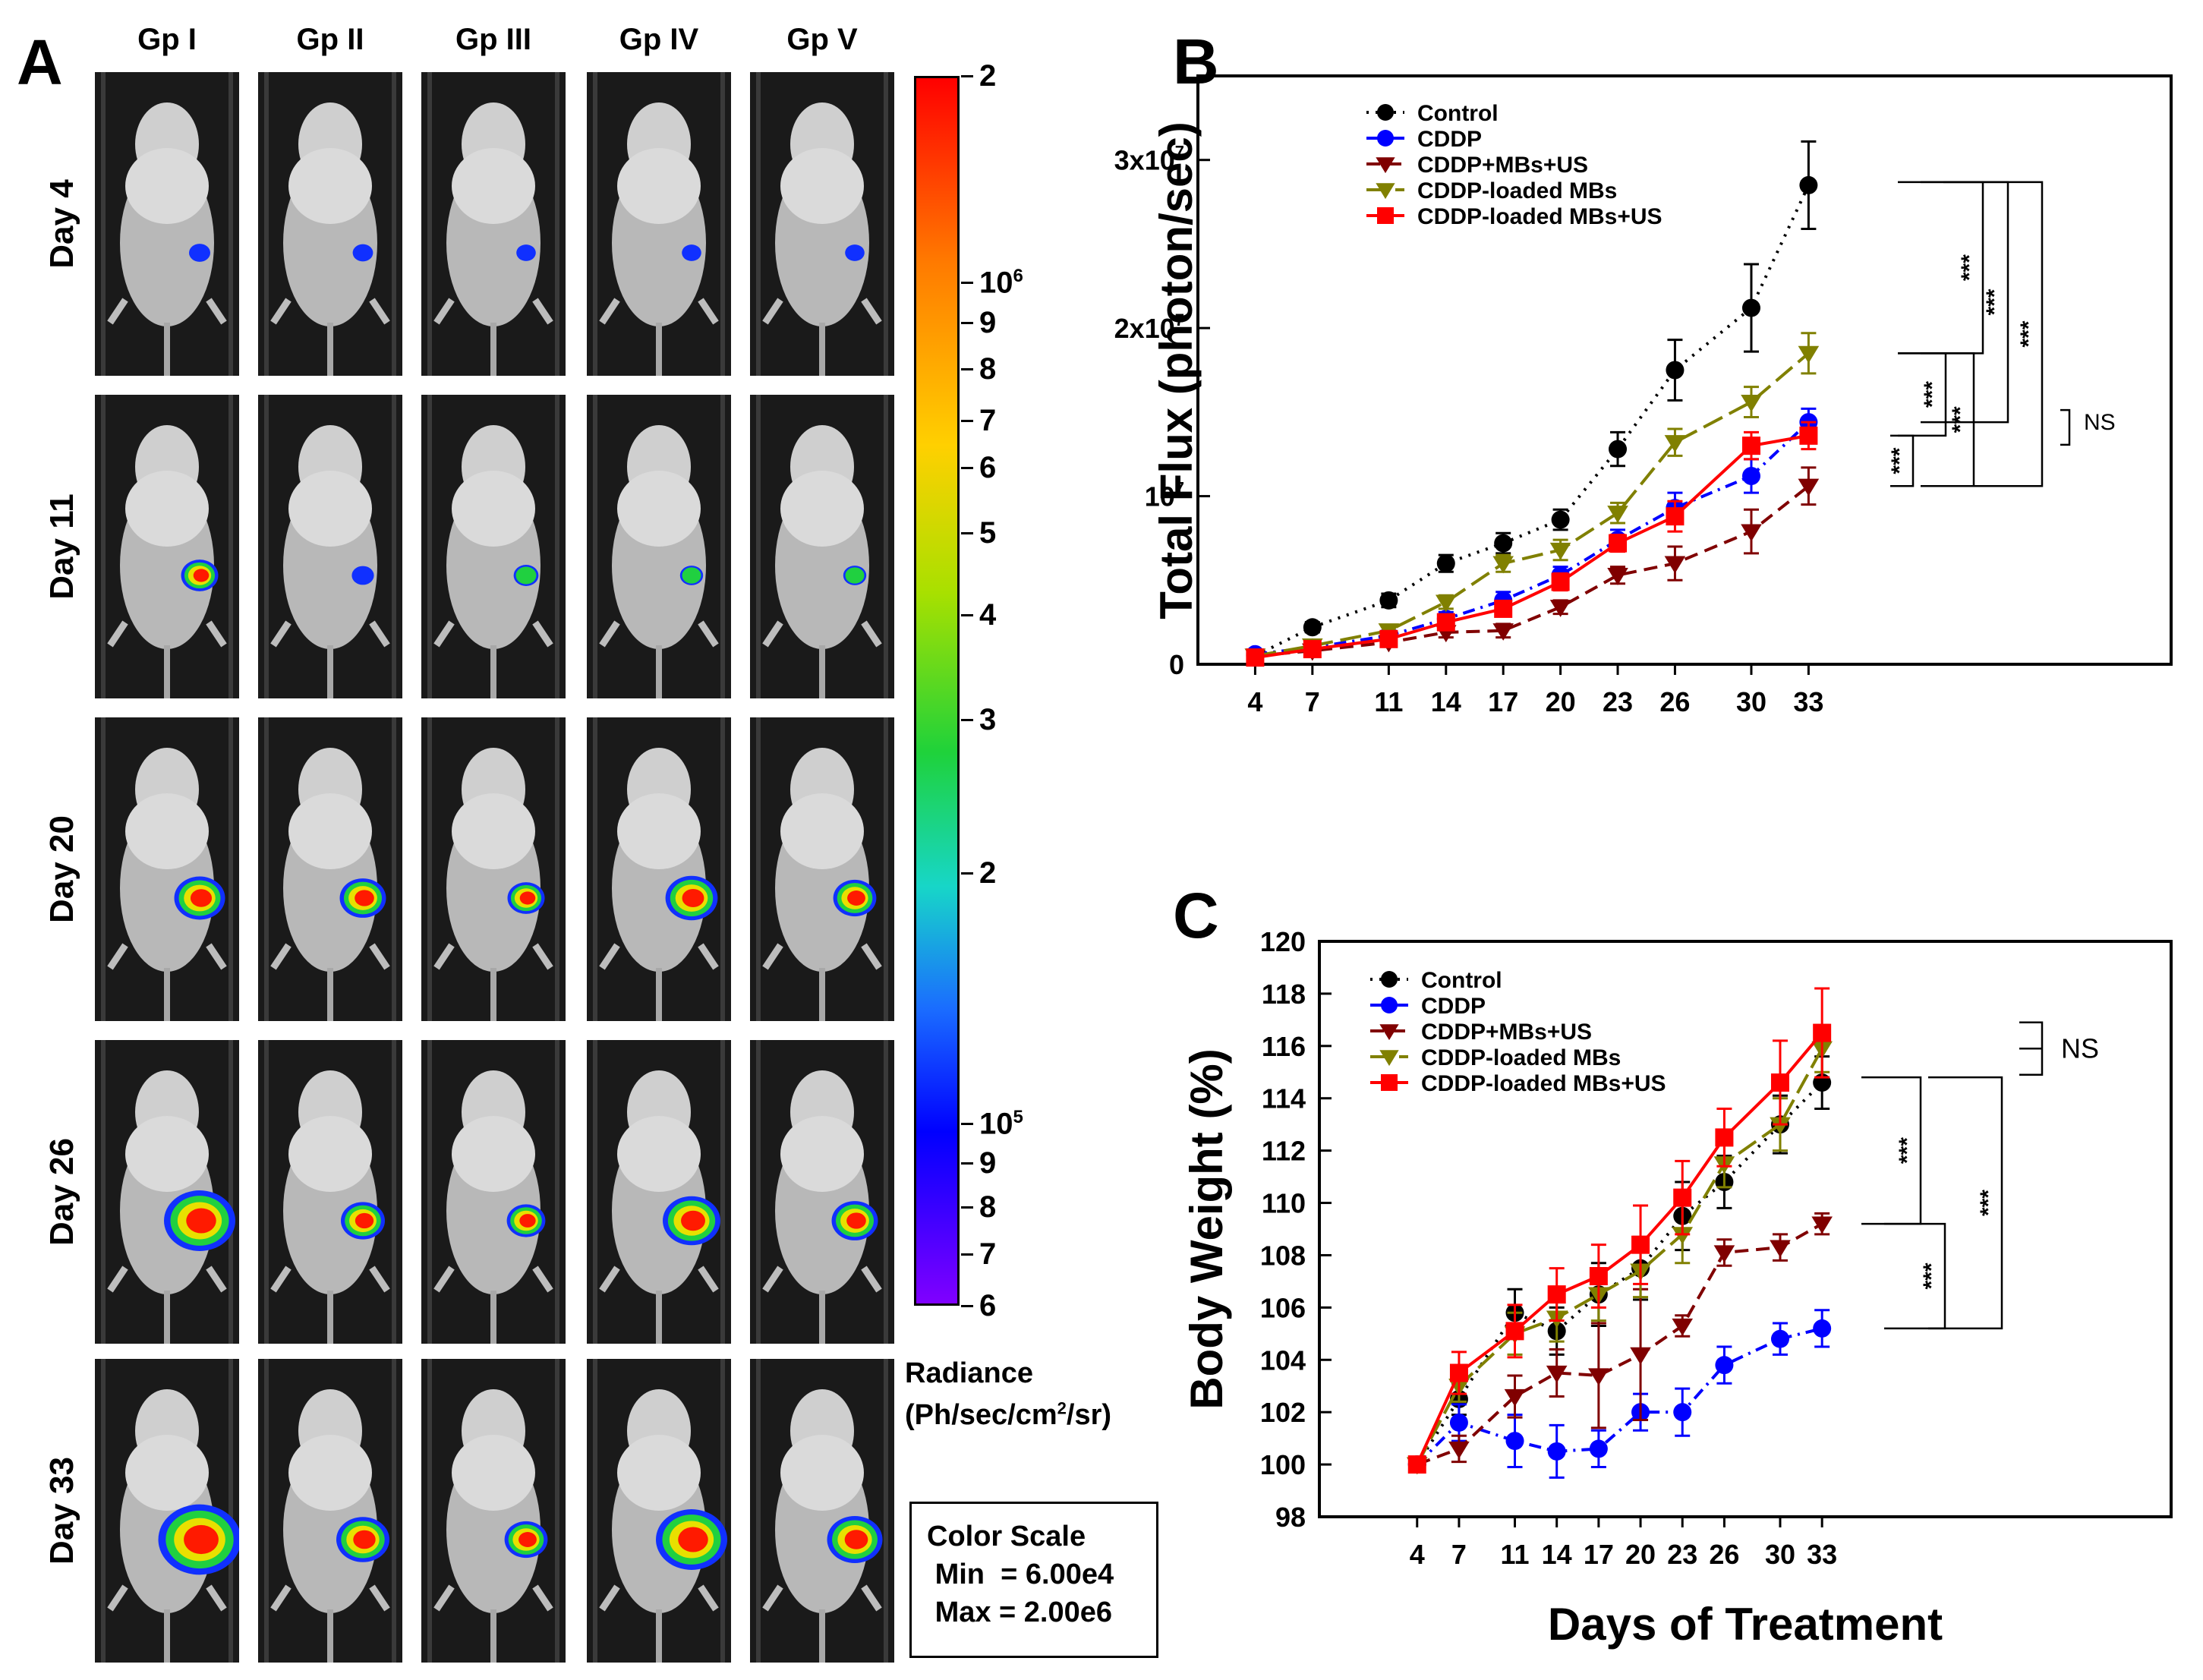 This screenshot has width=2203, height=1680. Describe the element at coordinates (988, 533) in the screenshot. I see `colorbar-tick-label: 5` at that location.